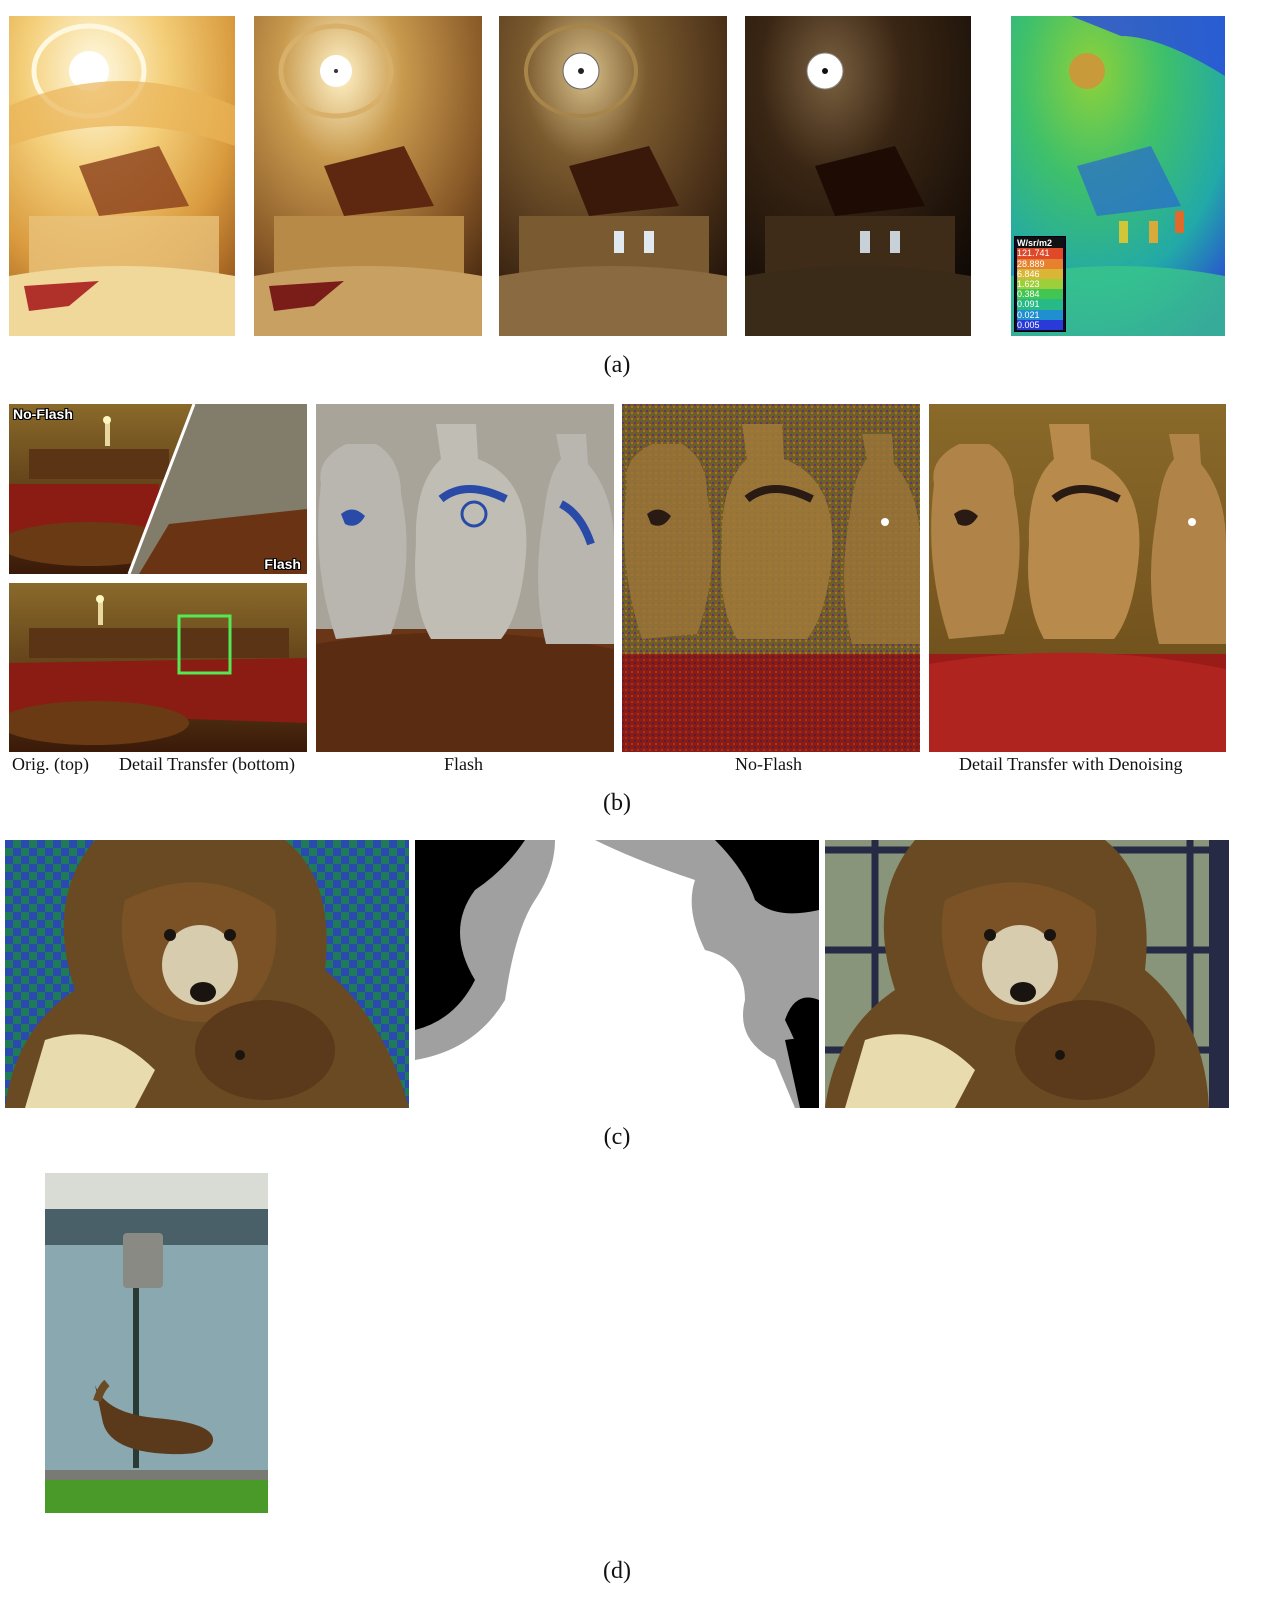 Image resolution: width=1284 pixels, height=1623 pixels. What do you see at coordinates (158, 667) in the screenshot?
I see `cellar-detail-transfer` at bounding box center [158, 667].